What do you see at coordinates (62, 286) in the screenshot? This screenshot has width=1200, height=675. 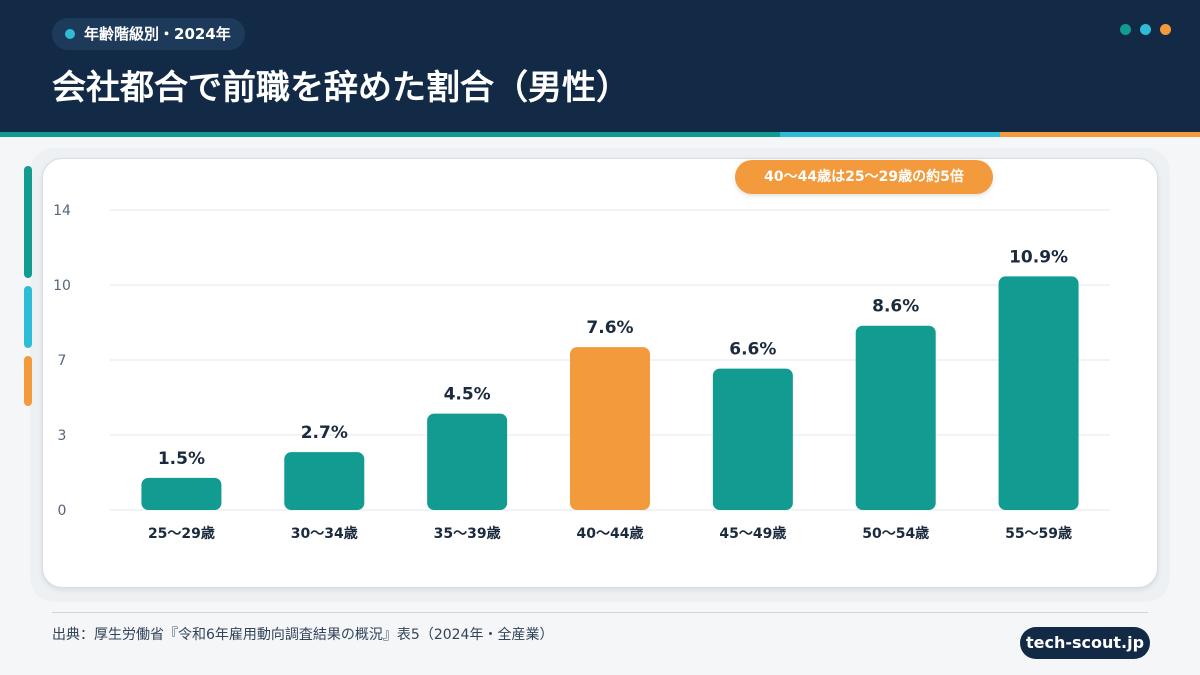 I see `y-tick-label: 10` at bounding box center [62, 286].